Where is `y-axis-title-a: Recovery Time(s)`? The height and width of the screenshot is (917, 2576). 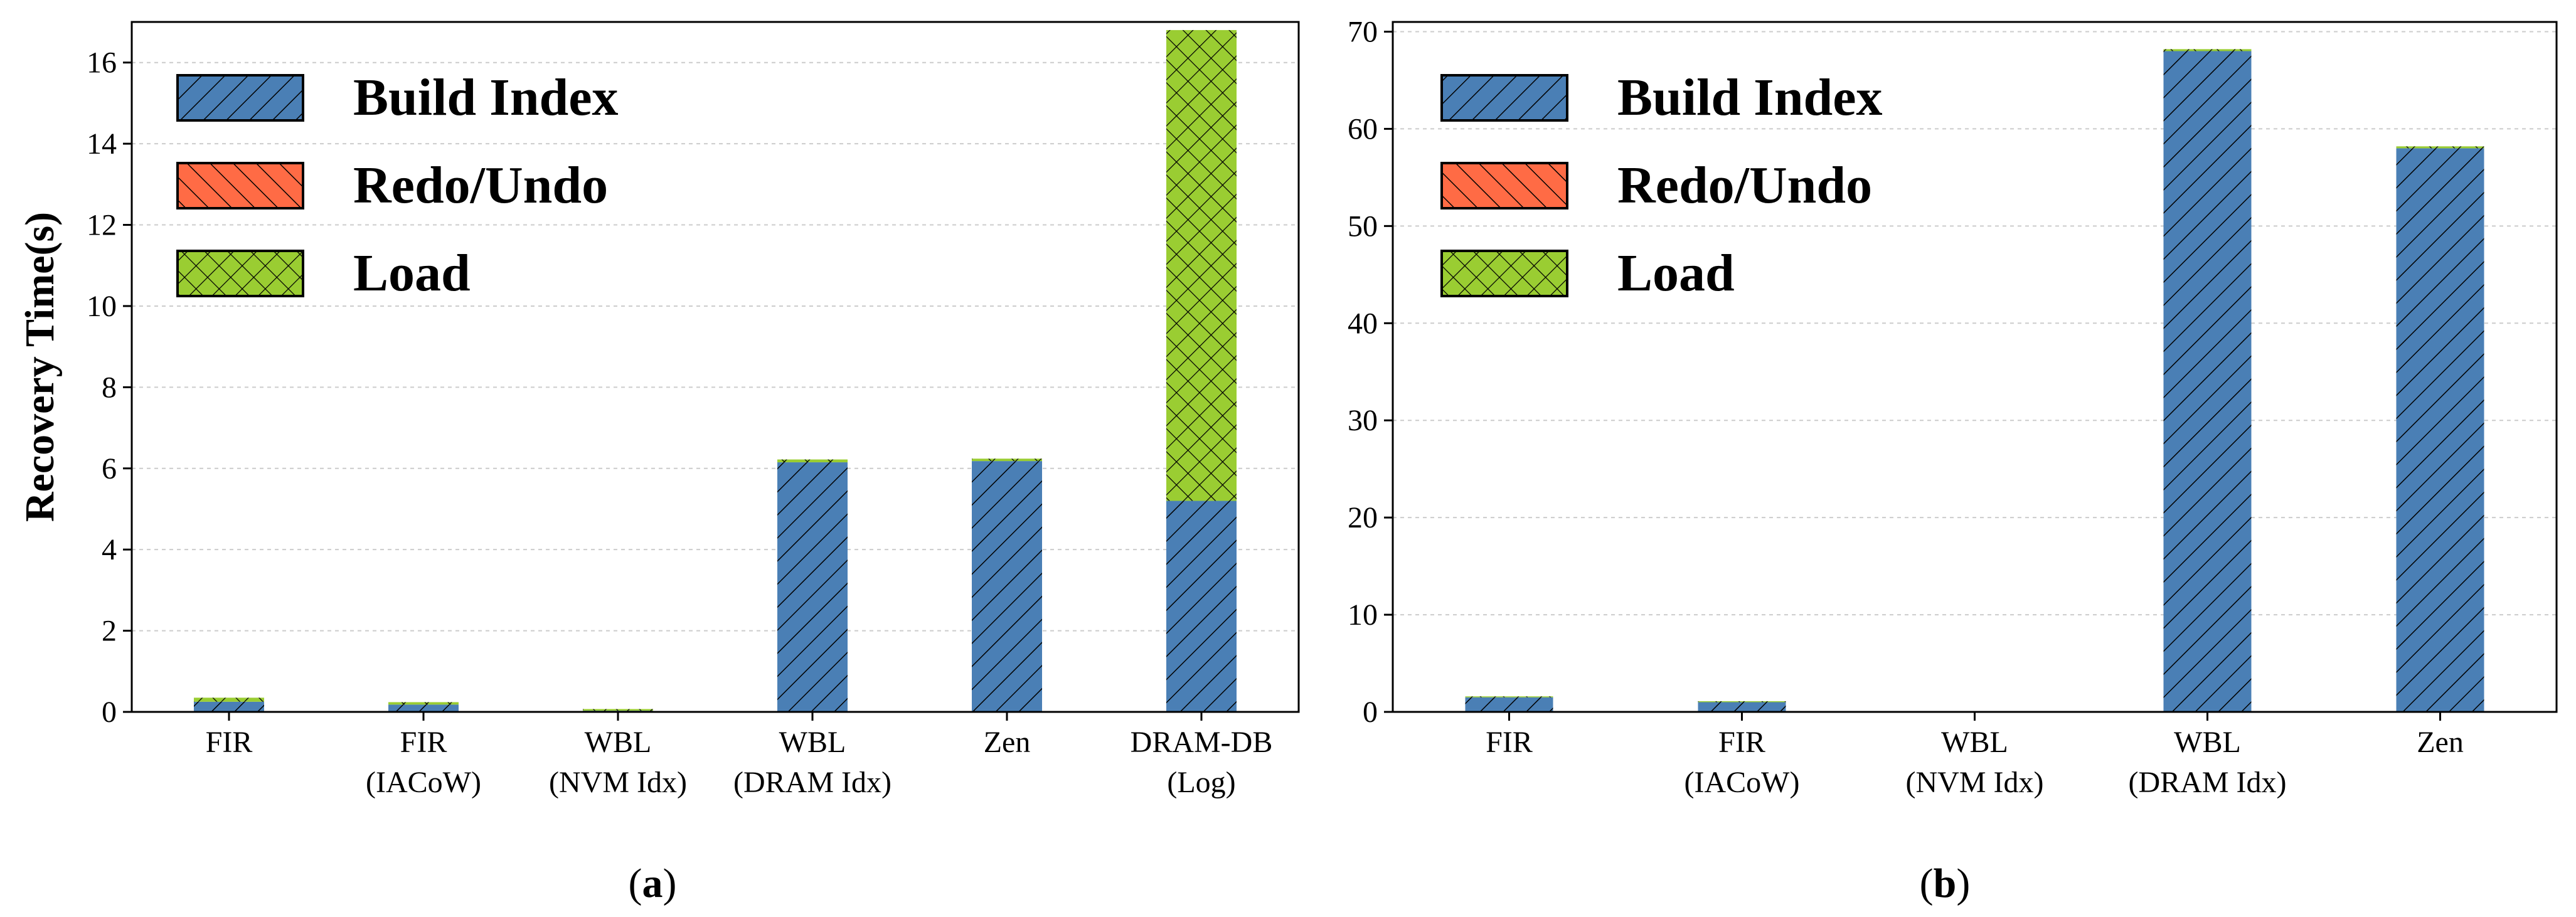
y-axis-title-a: Recovery Time(s) is located at coordinates (40, 367).